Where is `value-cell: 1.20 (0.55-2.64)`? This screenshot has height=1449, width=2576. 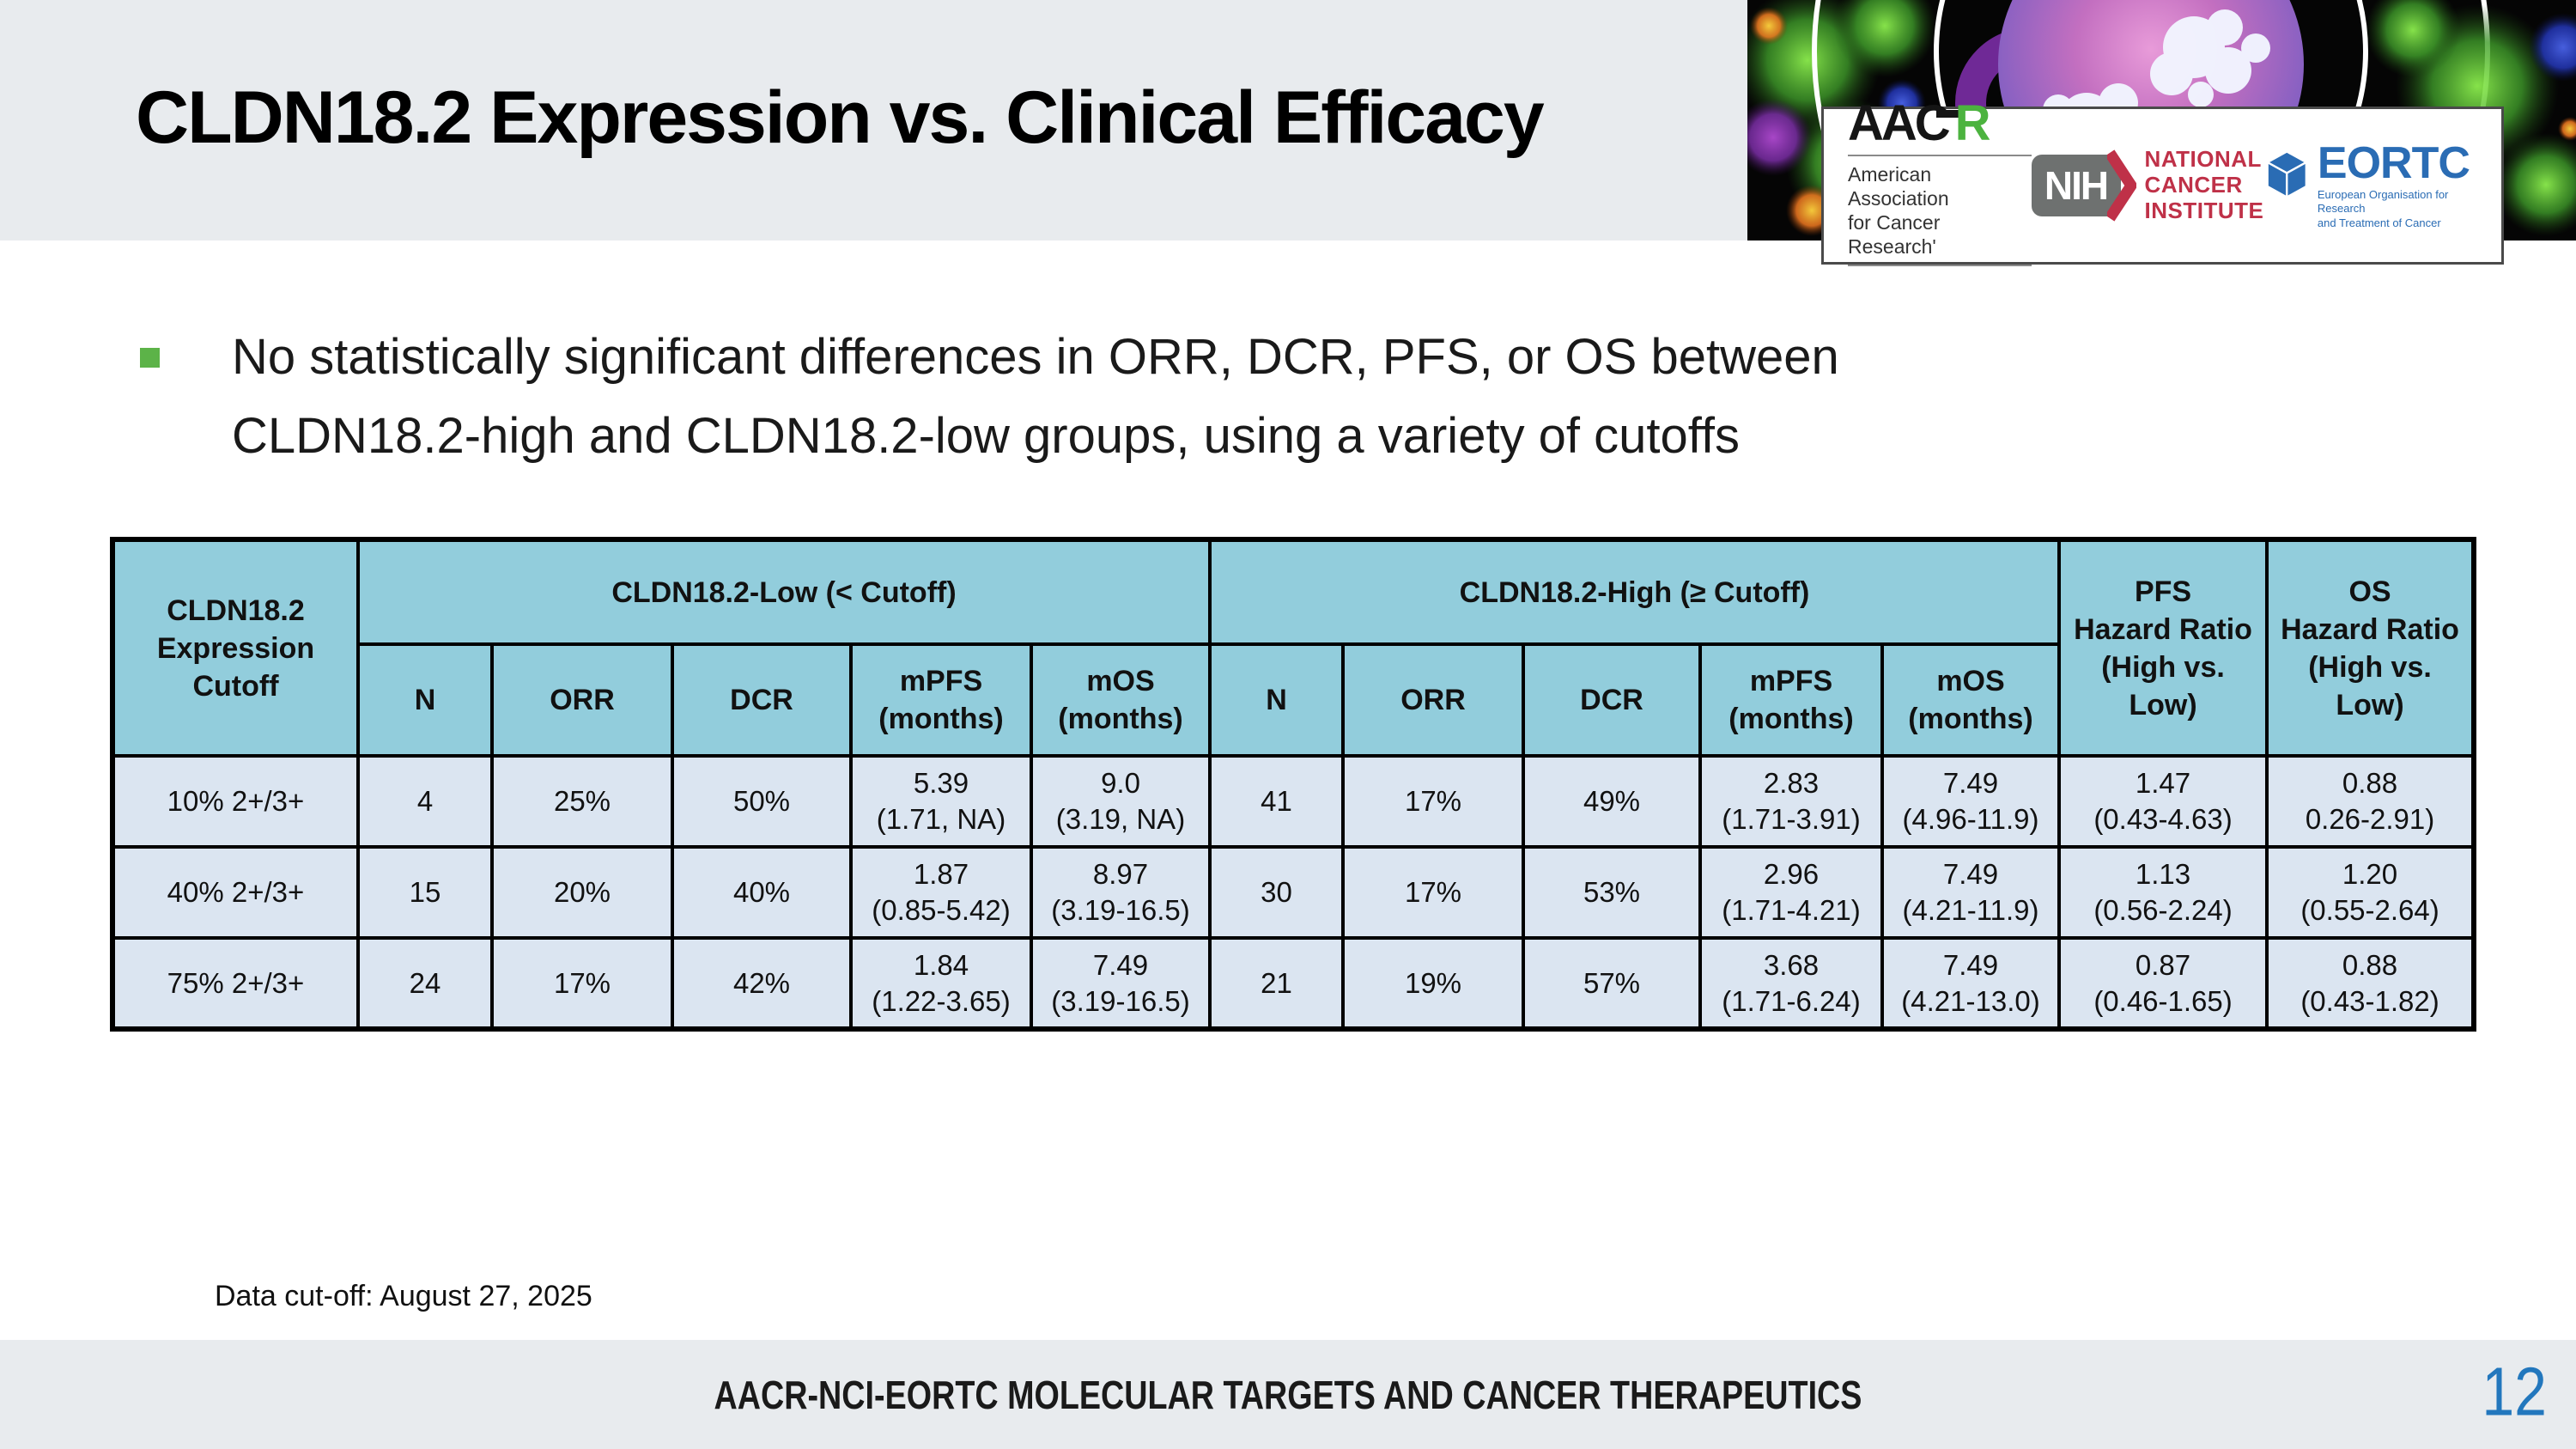 value-cell: 1.20 (0.55-2.64) is located at coordinates (2370, 892).